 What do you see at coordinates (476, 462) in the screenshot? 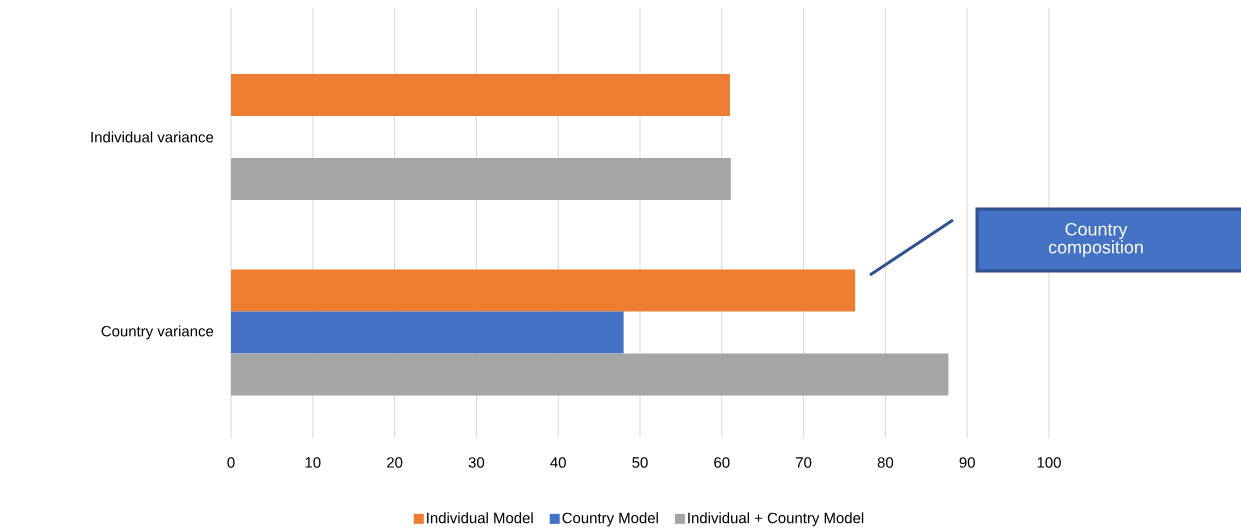
I see `x-tick-label: 30` at bounding box center [476, 462].